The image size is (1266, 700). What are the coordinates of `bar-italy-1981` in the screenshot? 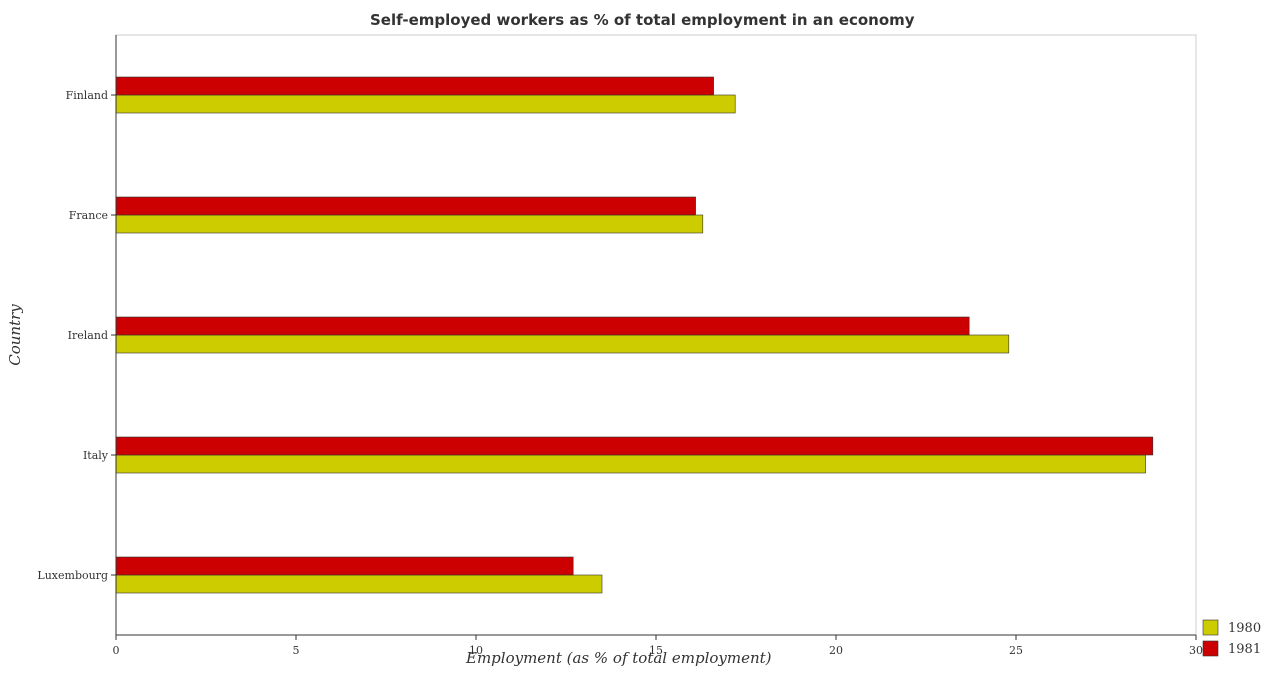 It's located at (634, 446).